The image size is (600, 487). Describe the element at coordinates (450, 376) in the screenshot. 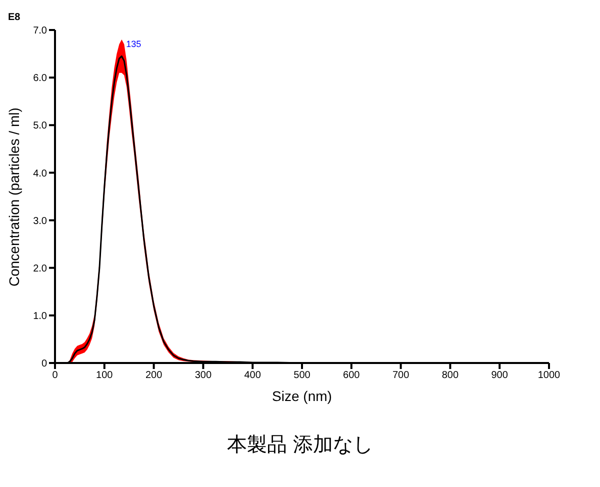

I see `x-tick-label: 800` at that location.